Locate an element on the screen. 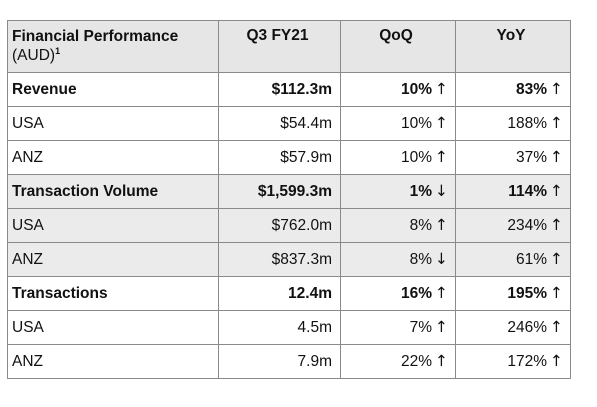 This screenshot has height=407, width=597. yoy-value: 195% is located at coordinates (527, 293).